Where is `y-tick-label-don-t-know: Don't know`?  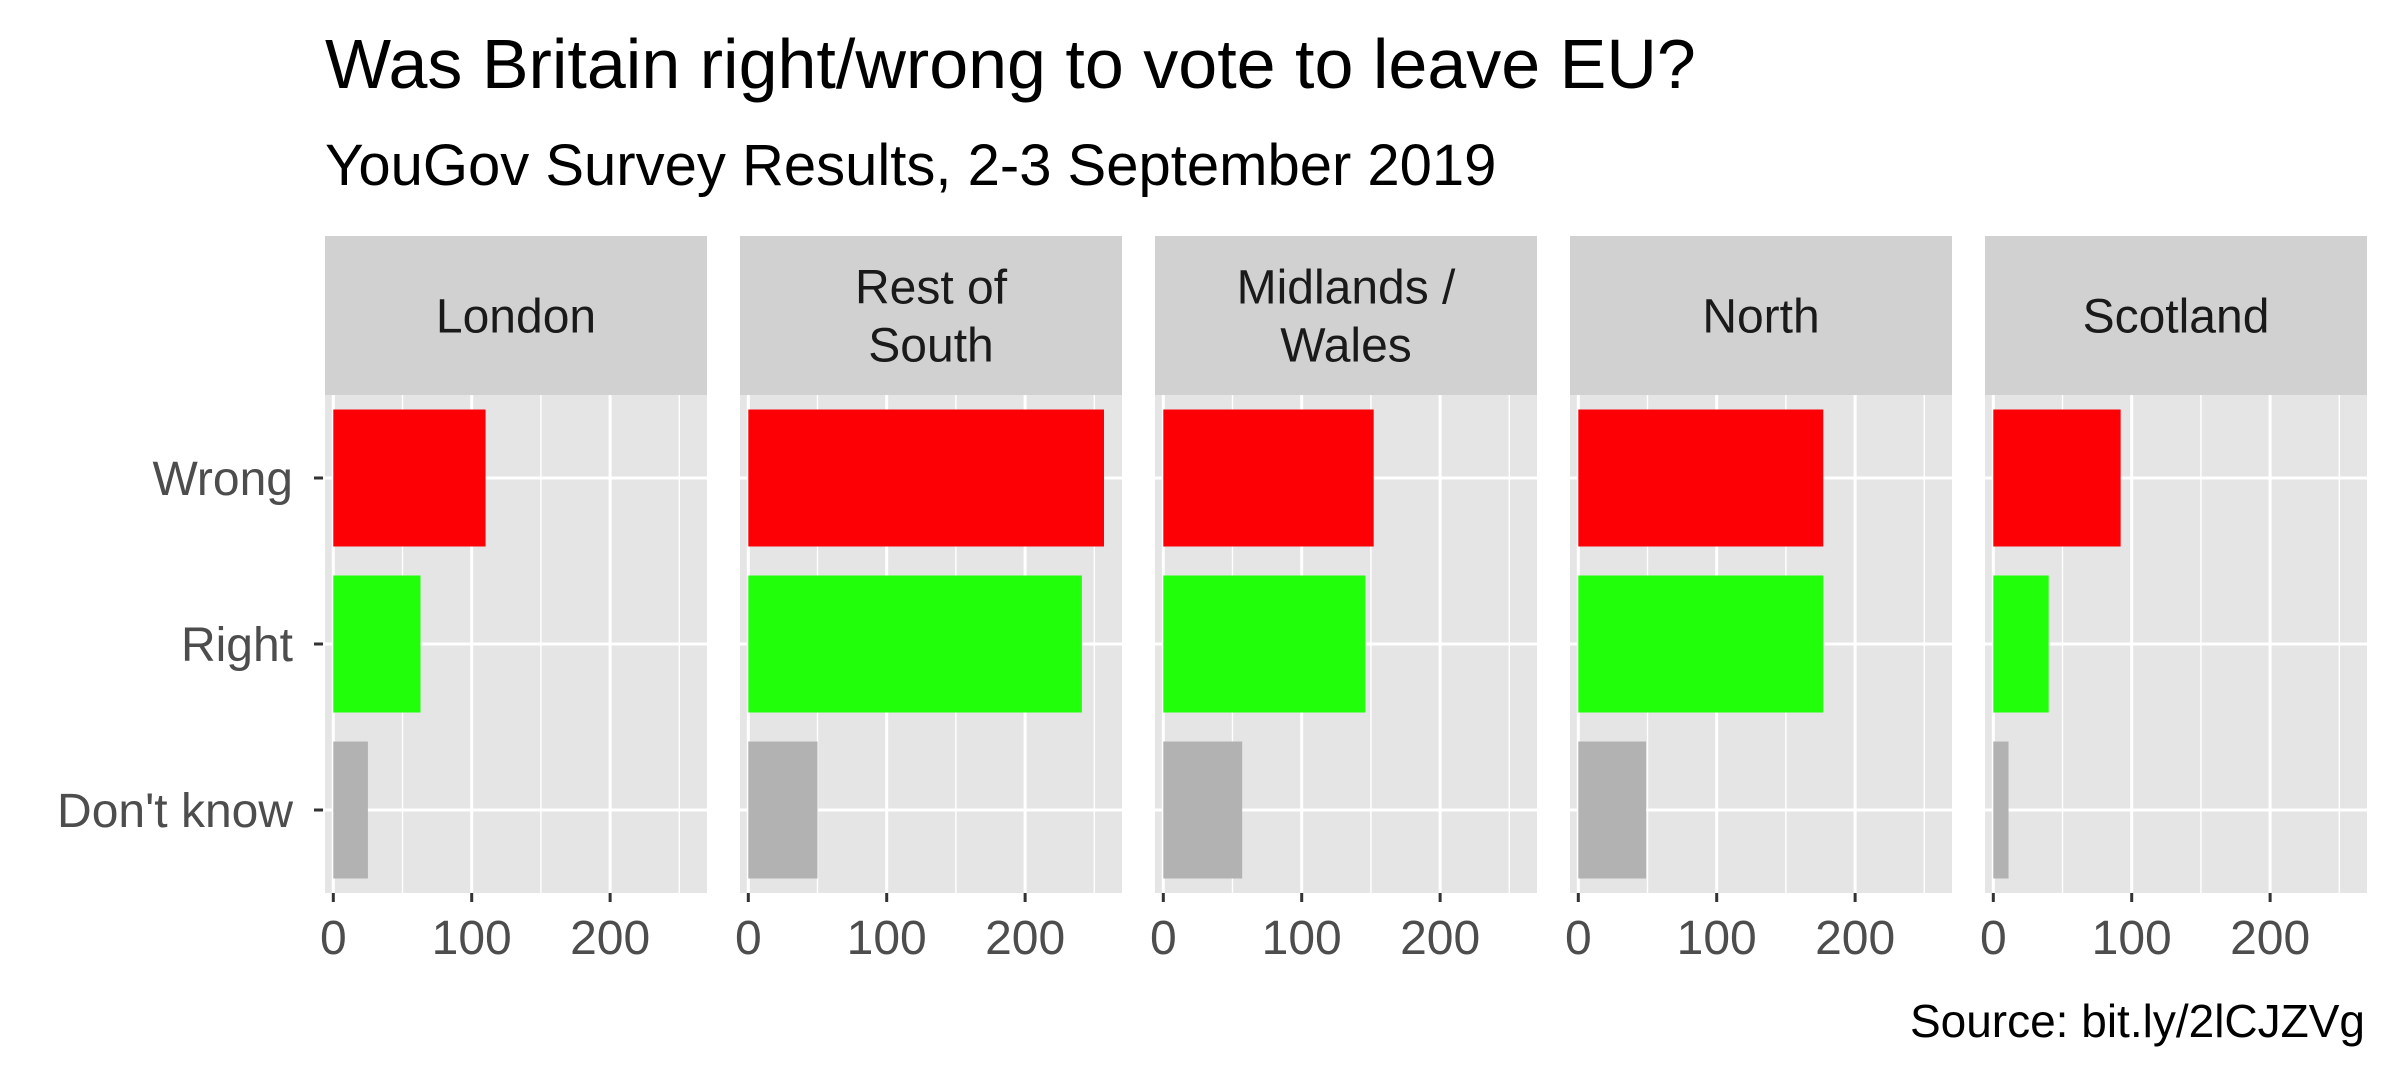 y-tick-label-don-t-know: Don't know is located at coordinates (175, 811).